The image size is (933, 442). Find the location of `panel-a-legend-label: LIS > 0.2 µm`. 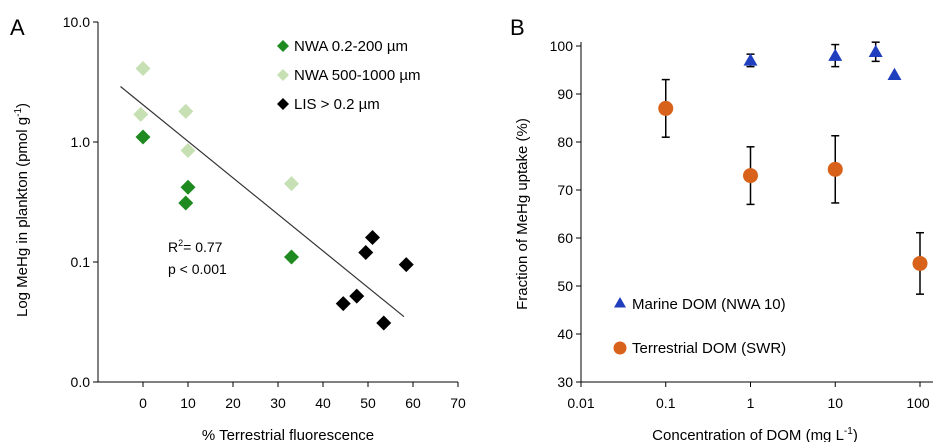

panel-a-legend-label: LIS > 0.2 µm is located at coordinates (337, 104).